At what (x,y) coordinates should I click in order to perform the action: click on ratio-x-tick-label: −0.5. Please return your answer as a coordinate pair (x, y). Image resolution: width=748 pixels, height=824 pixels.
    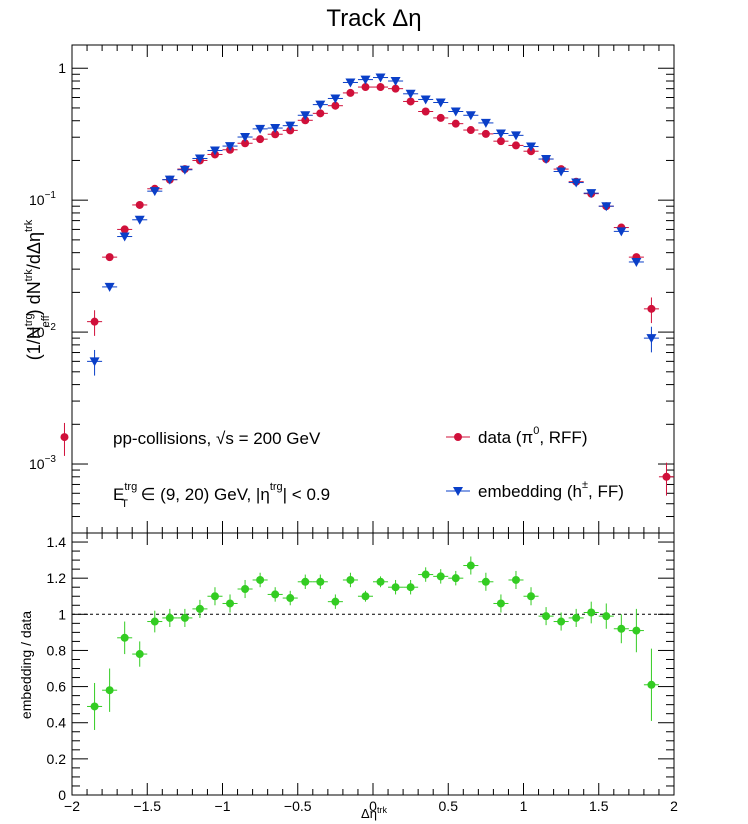
    Looking at the image, I should click on (298, 806).